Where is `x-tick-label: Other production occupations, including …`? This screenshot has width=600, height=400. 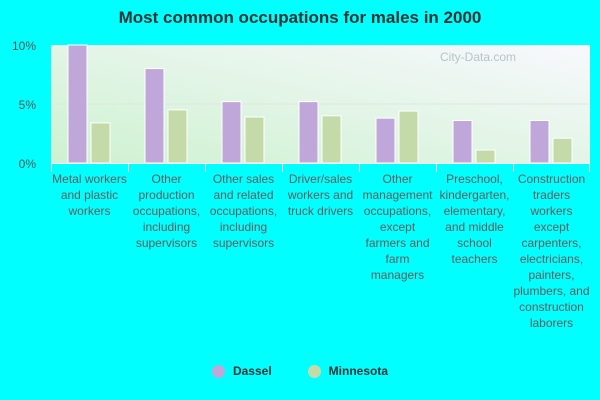
x-tick-label: Other production occupations, including … is located at coordinates (166, 211).